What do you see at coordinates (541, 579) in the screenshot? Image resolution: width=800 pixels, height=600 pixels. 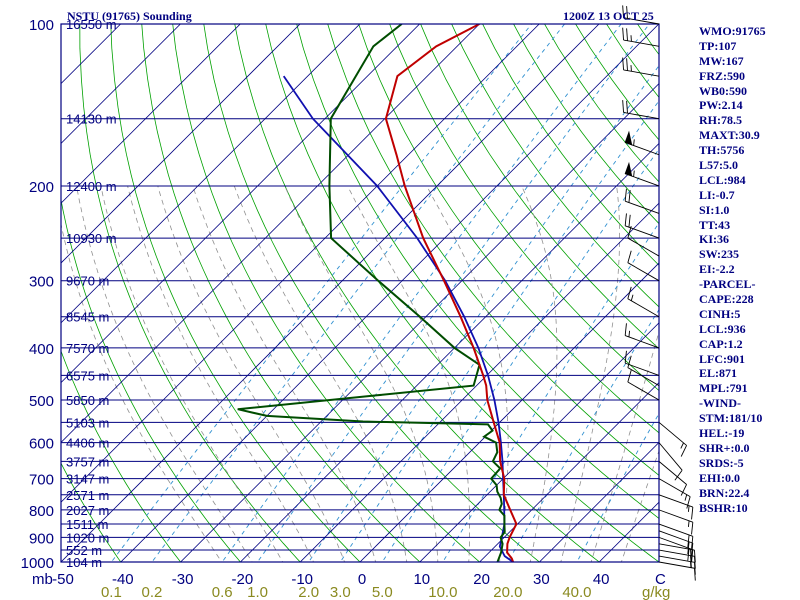 I see `temperature-tick-label: 30` at bounding box center [541, 579].